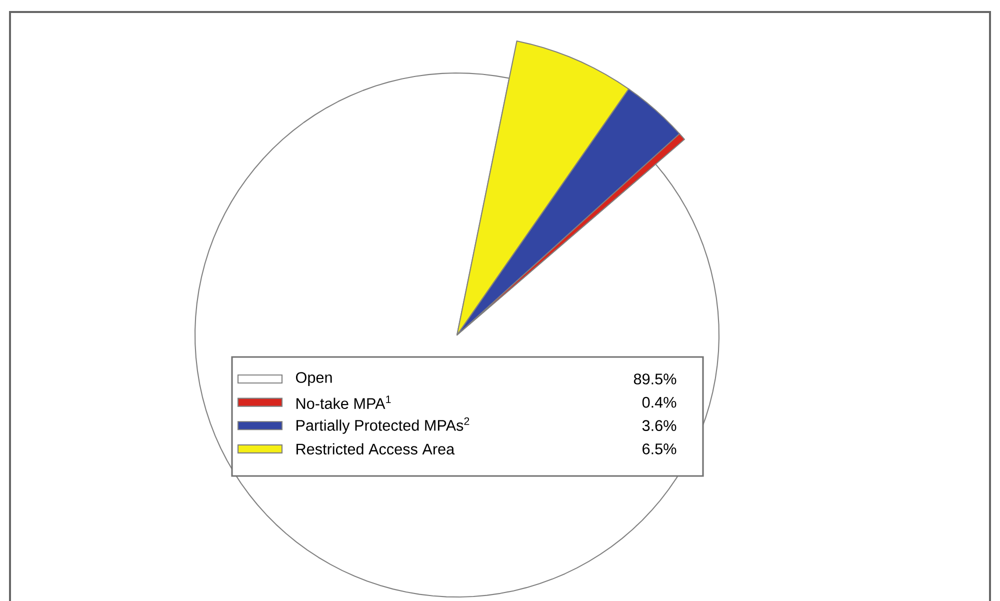 The height and width of the screenshot is (601, 1000). What do you see at coordinates (343, 402) in the screenshot?
I see `legend-label: No-take MPA$^{1}$` at bounding box center [343, 402].